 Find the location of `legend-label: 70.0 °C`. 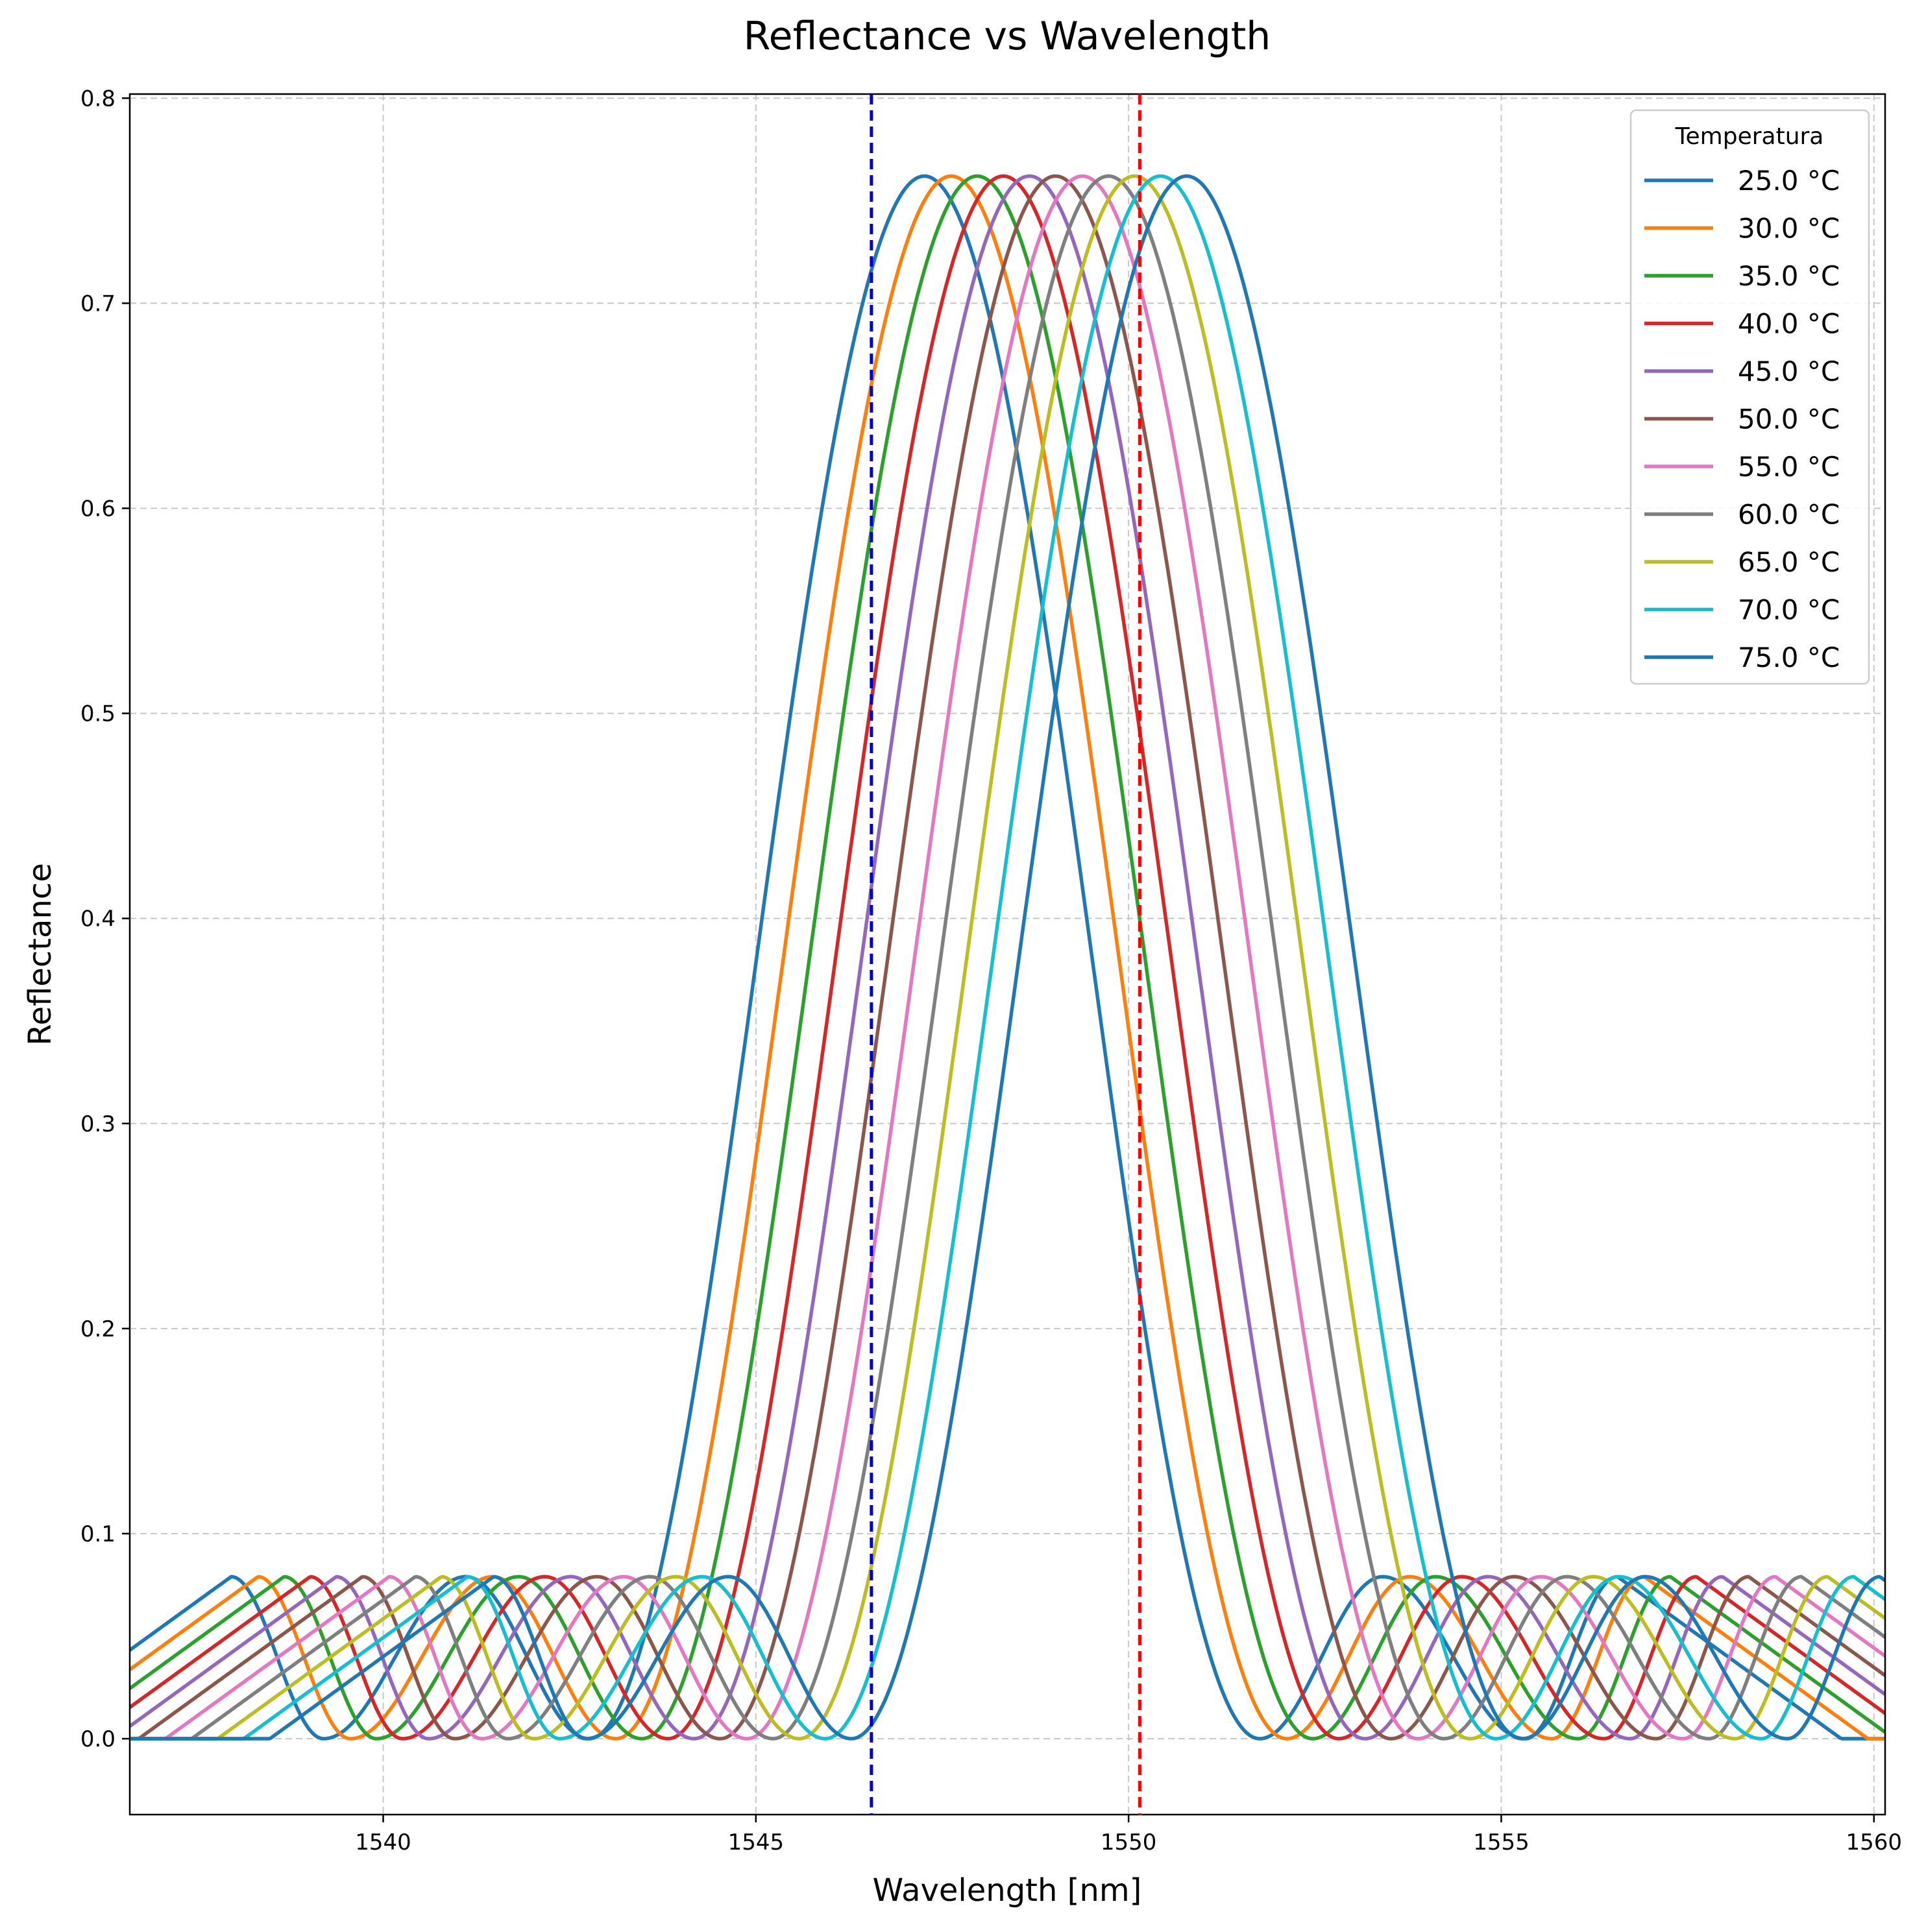

legend-label: 70.0 °C is located at coordinates (1789, 610).